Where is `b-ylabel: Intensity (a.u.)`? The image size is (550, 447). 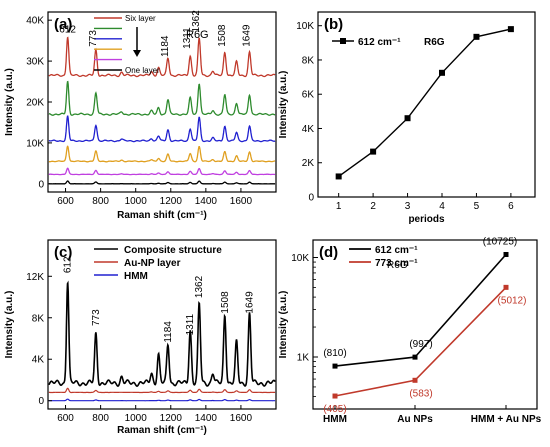
b-ylabel: Intensity (a.u.) is located at coordinates (283, 105).